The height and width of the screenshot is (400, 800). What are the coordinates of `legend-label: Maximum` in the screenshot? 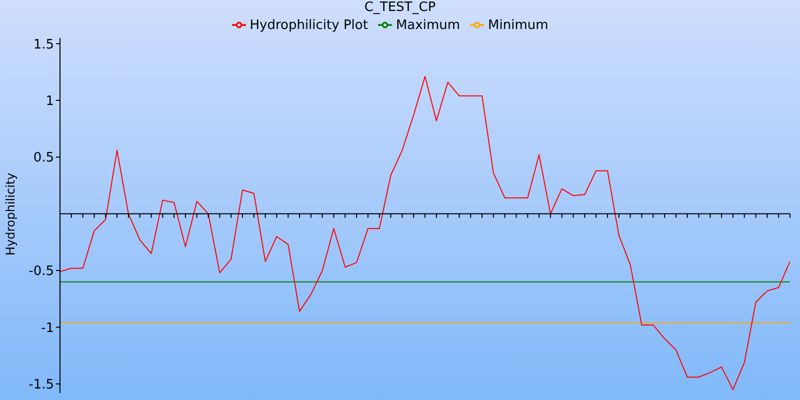 It's located at (428, 25).